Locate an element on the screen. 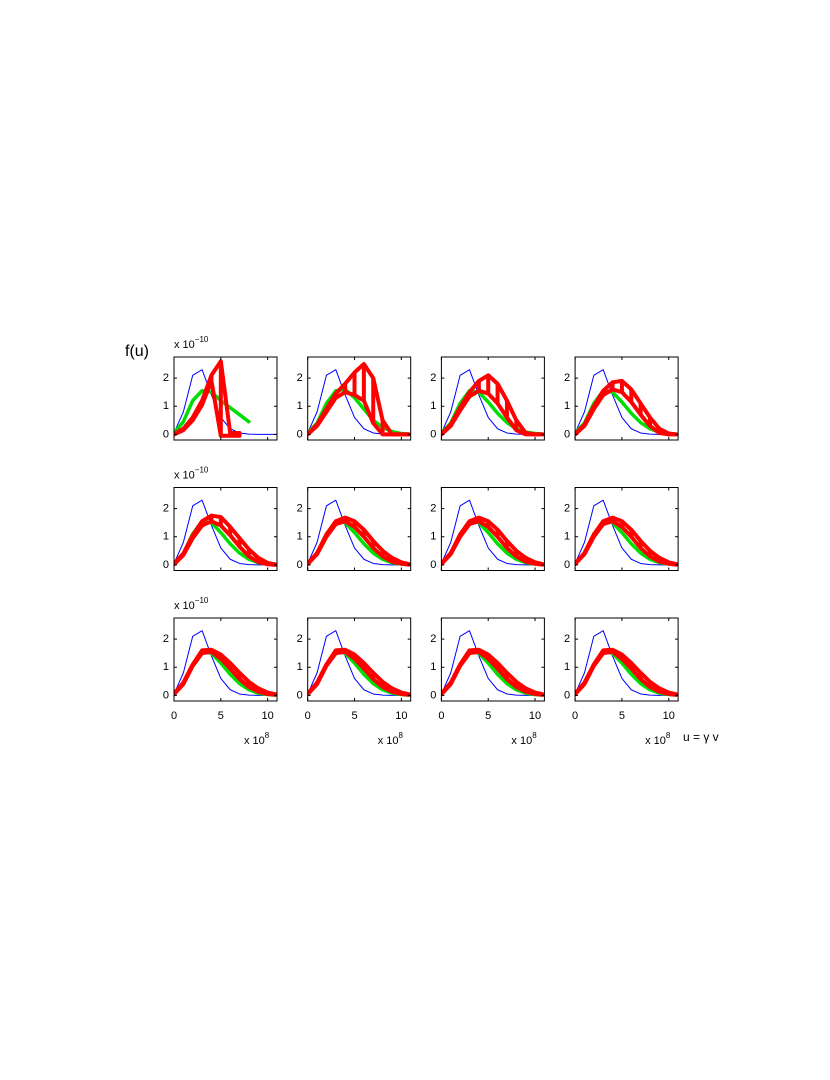  x-axis-label: u = γ v is located at coordinates (701, 737).